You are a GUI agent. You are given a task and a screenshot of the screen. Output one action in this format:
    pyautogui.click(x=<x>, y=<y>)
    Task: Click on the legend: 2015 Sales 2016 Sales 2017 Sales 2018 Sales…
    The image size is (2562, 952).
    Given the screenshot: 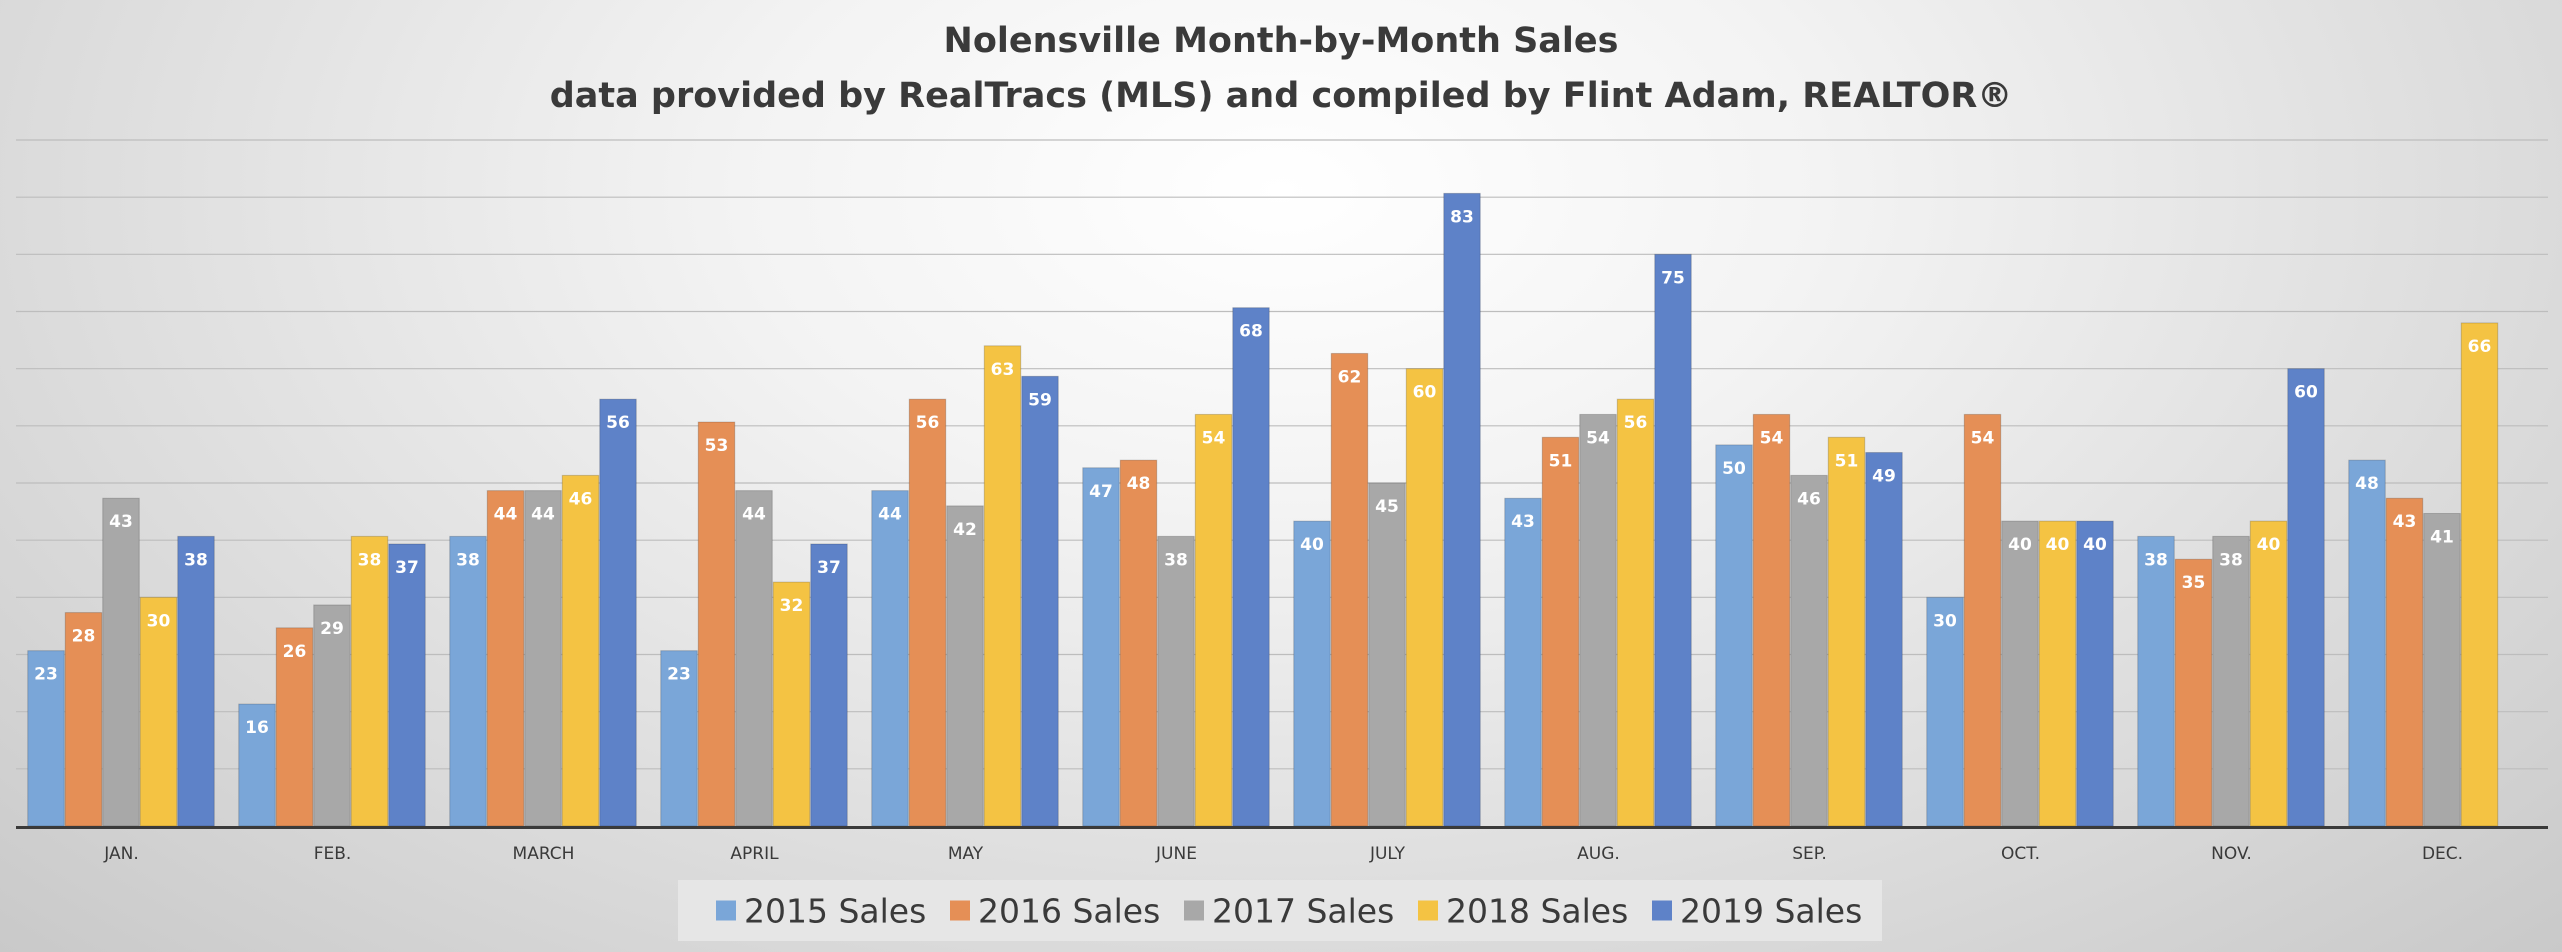 What is the action you would take?
    pyautogui.click(x=1280, y=910)
    